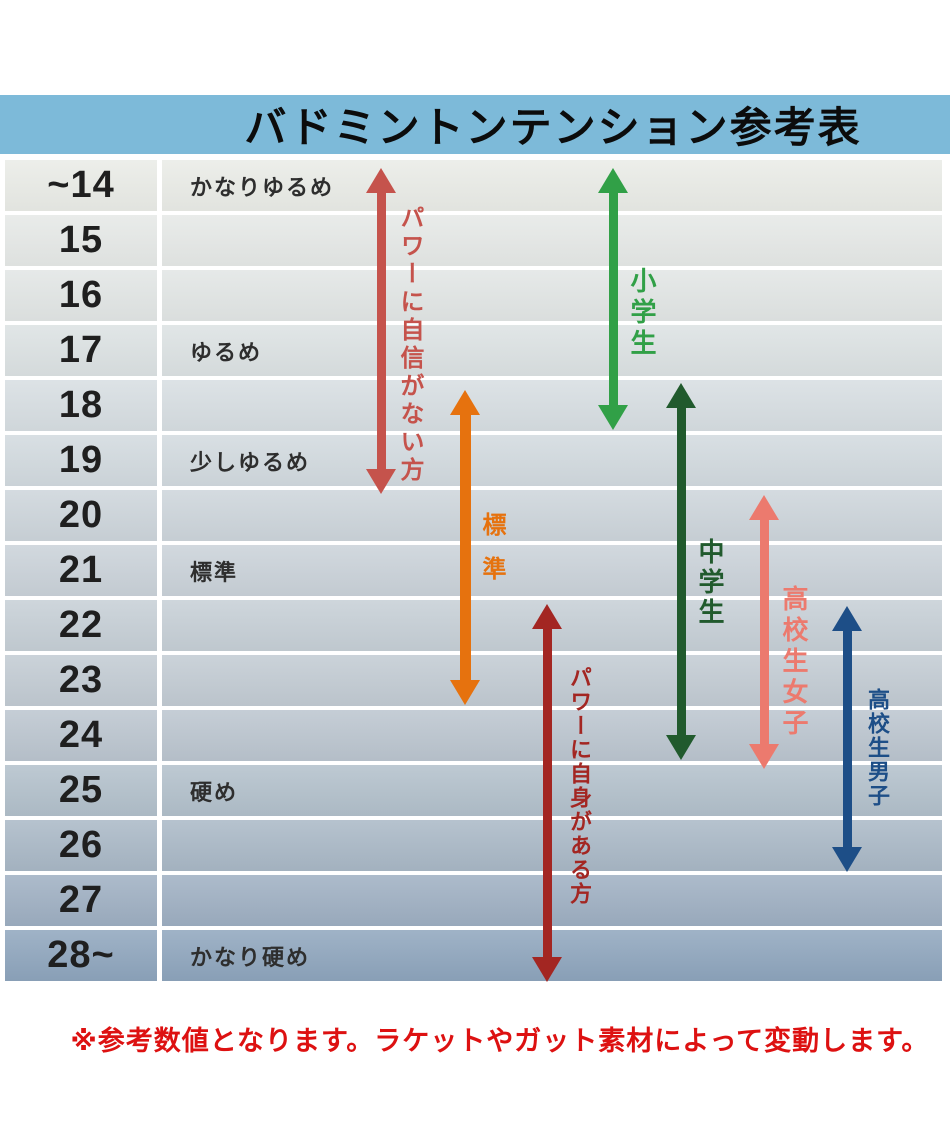 Image resolution: width=950 pixels, height=1140 pixels. What do you see at coordinates (81, 845) in the screenshot?
I see `tension-value-cell: 26` at bounding box center [81, 845].